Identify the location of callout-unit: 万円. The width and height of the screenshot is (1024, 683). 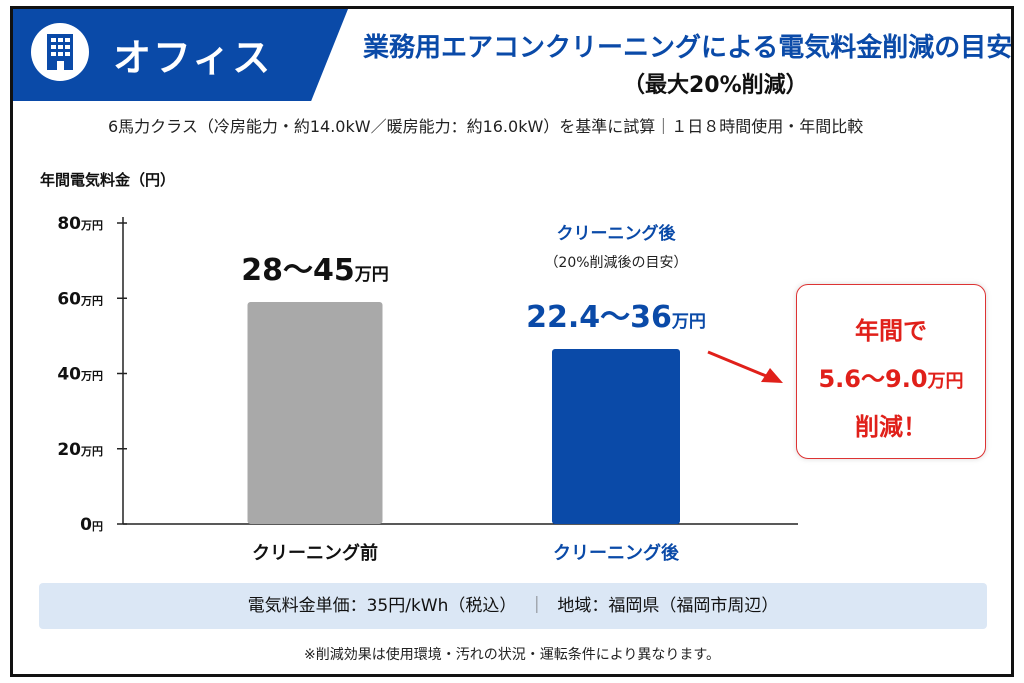
(945, 381).